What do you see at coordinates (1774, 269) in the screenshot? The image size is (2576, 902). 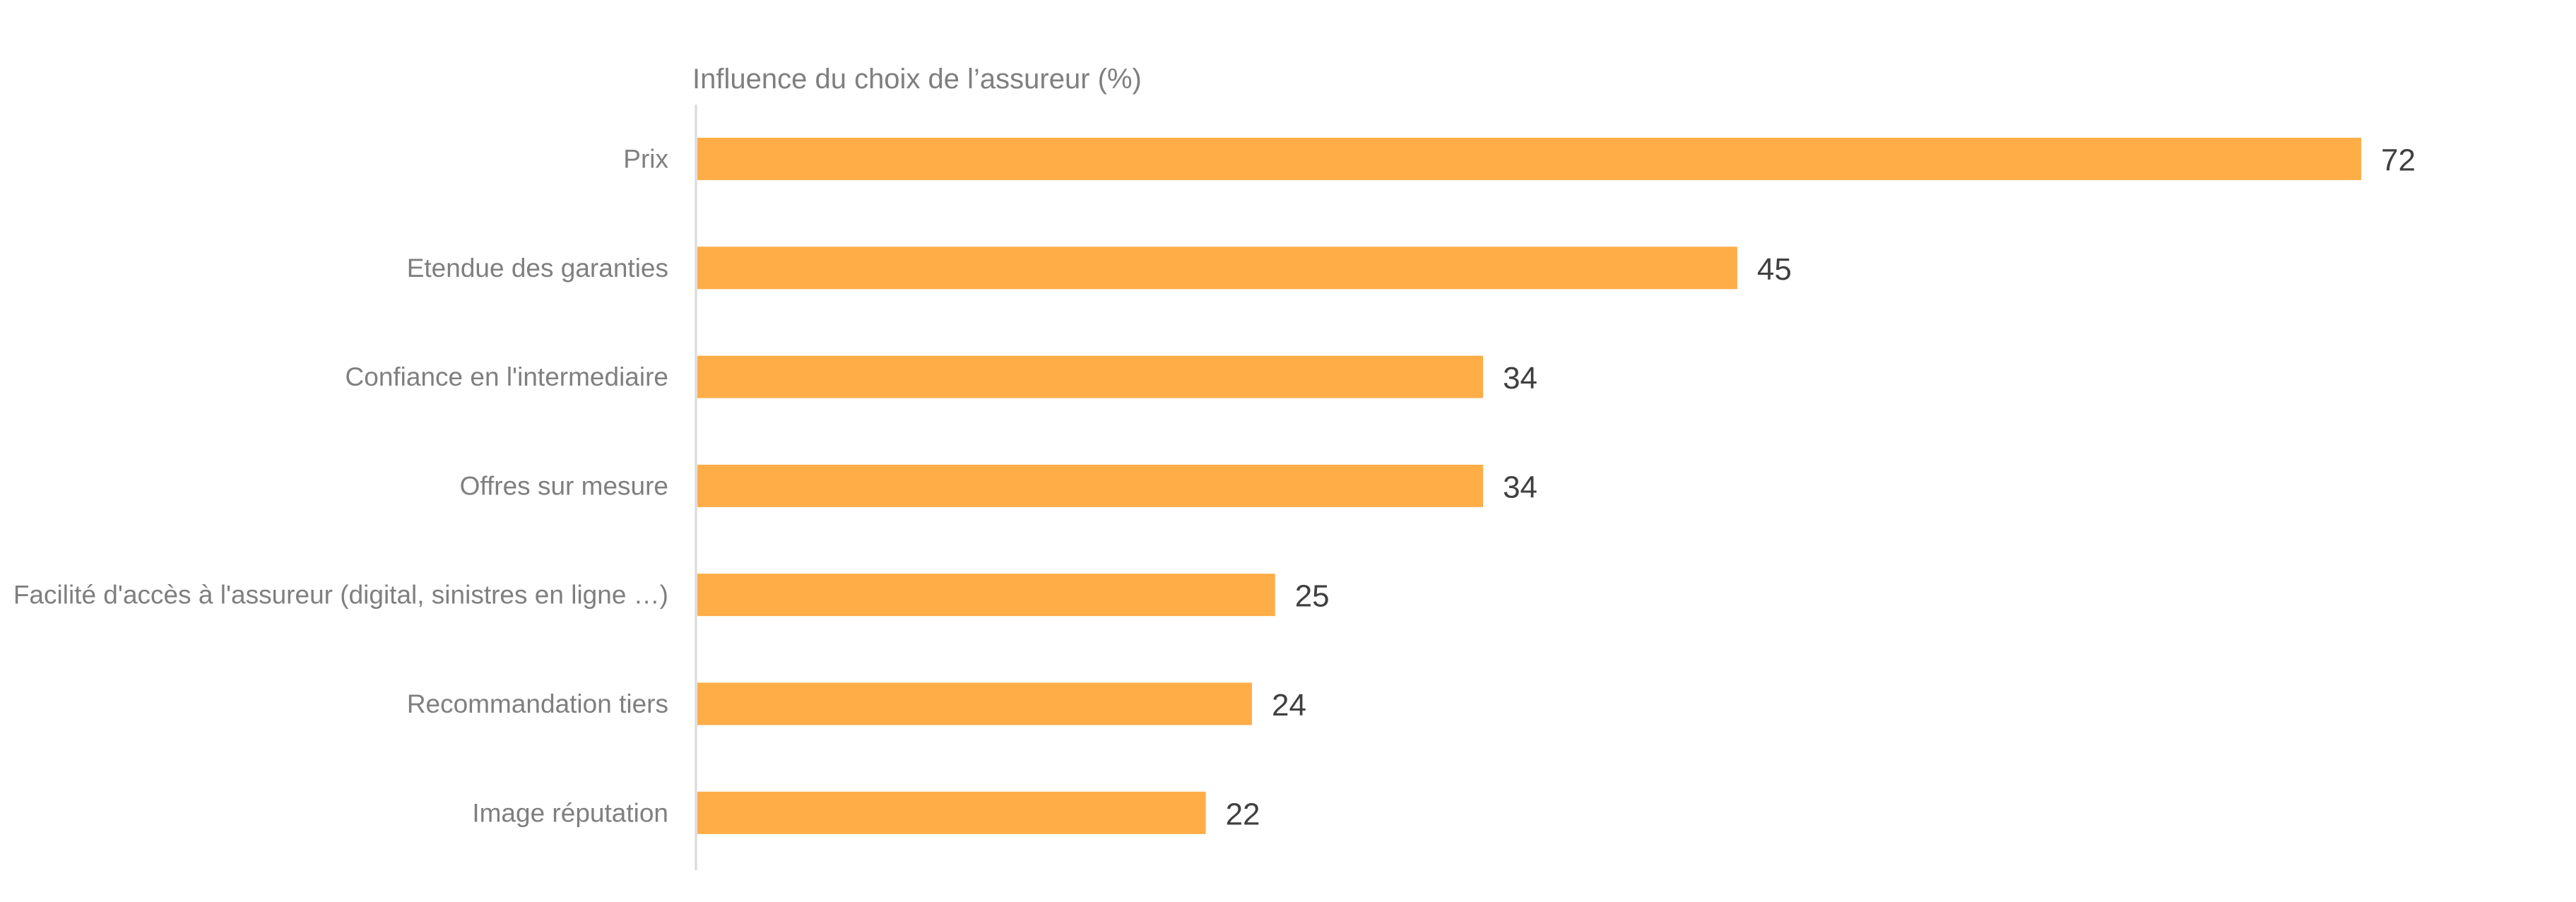 I see `value-label: 45` at bounding box center [1774, 269].